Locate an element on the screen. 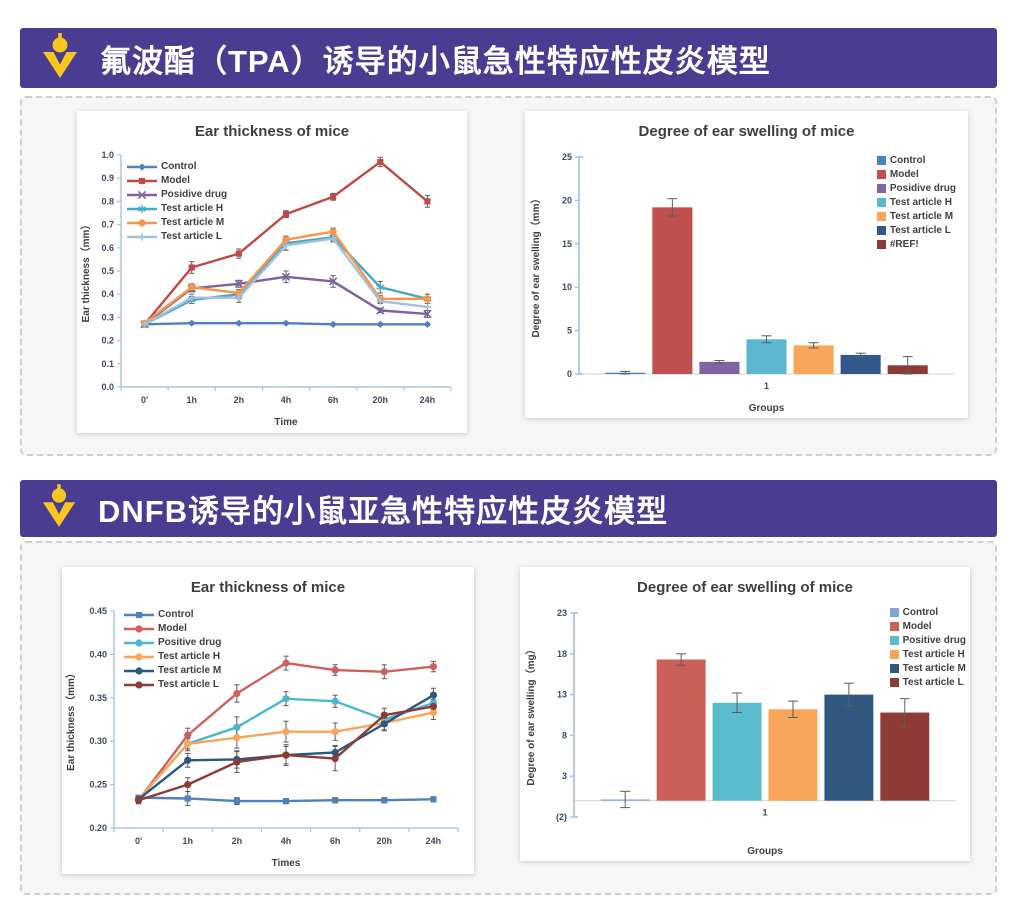  svg-text: 0.6 is located at coordinates (107, 248).